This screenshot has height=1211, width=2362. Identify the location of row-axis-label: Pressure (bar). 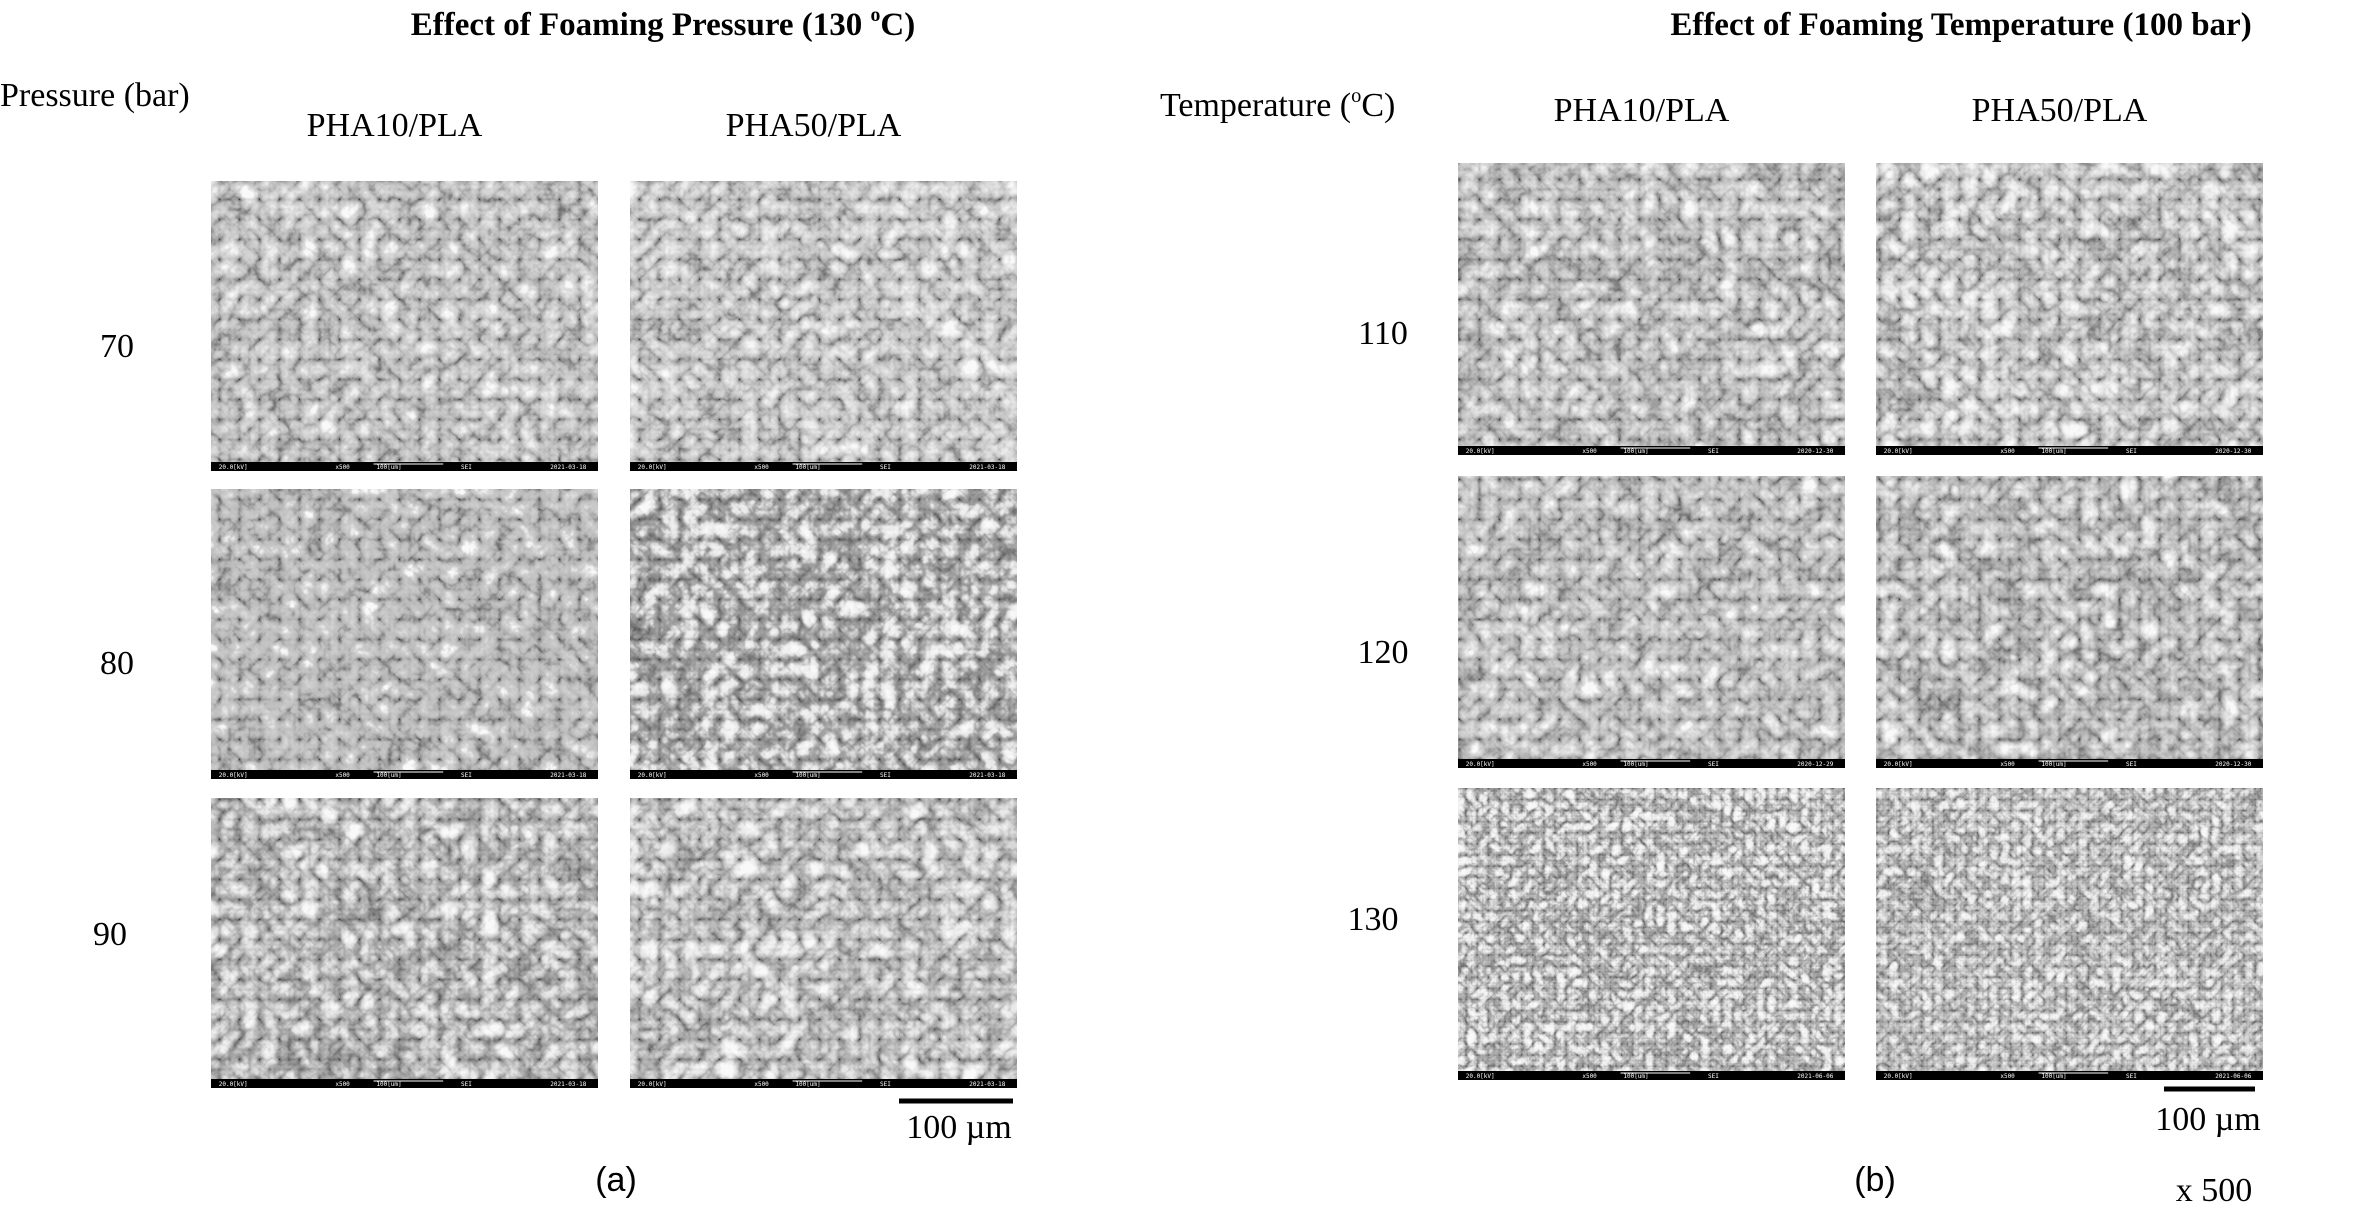
(95, 95).